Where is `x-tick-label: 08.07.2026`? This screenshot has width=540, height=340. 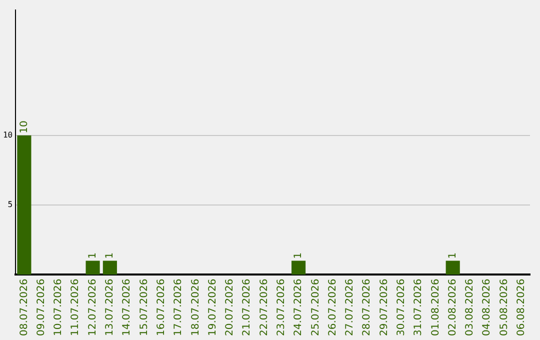
x-tick-label: 08.07.2026 is located at coordinates (24, 307).